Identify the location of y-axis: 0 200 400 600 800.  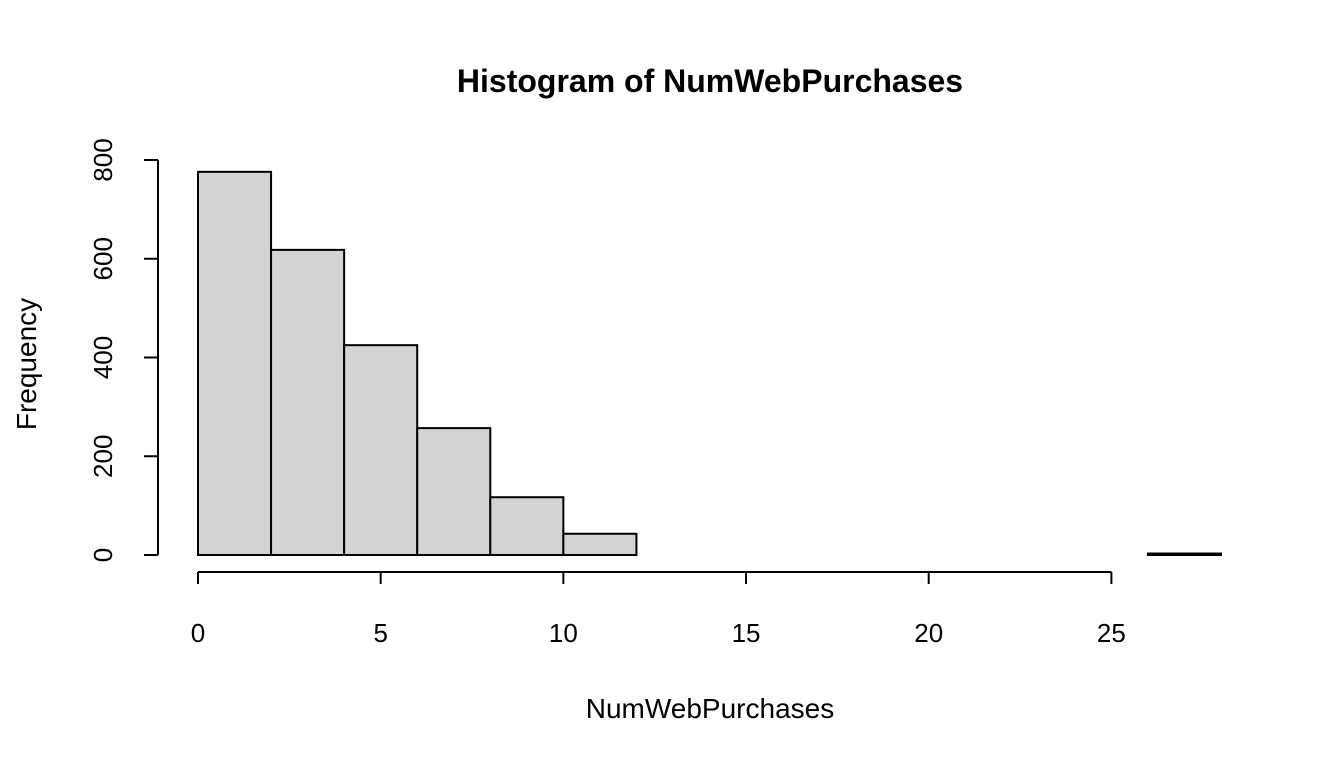
(123, 350).